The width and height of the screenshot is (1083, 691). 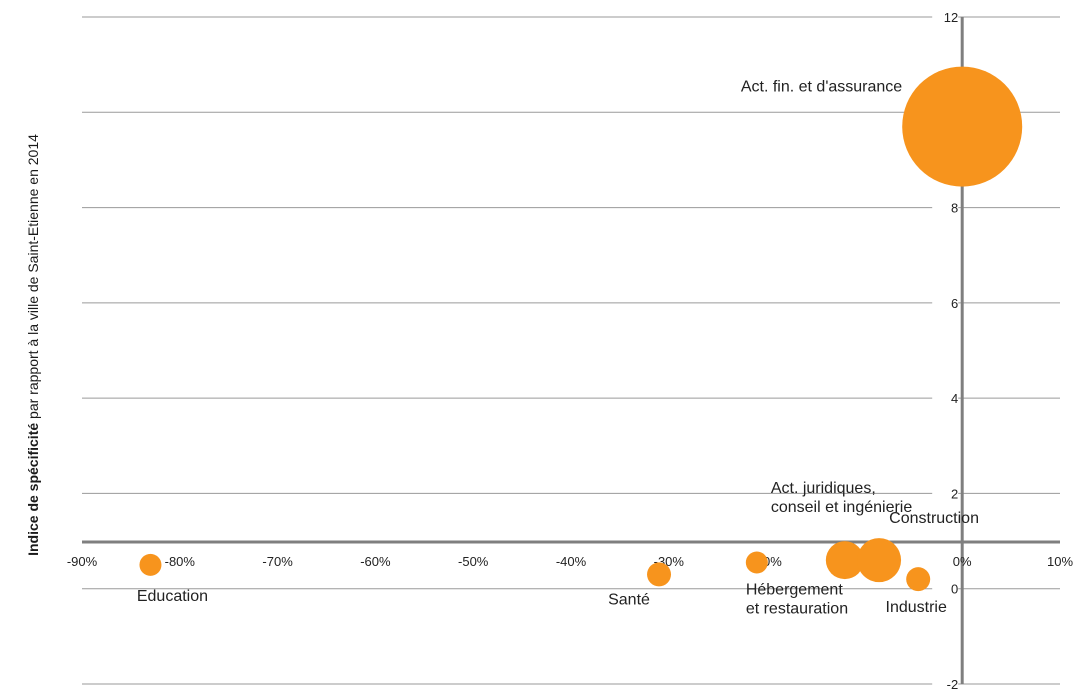 I want to click on bubble-label-line: Santé, so click(x=629, y=599).